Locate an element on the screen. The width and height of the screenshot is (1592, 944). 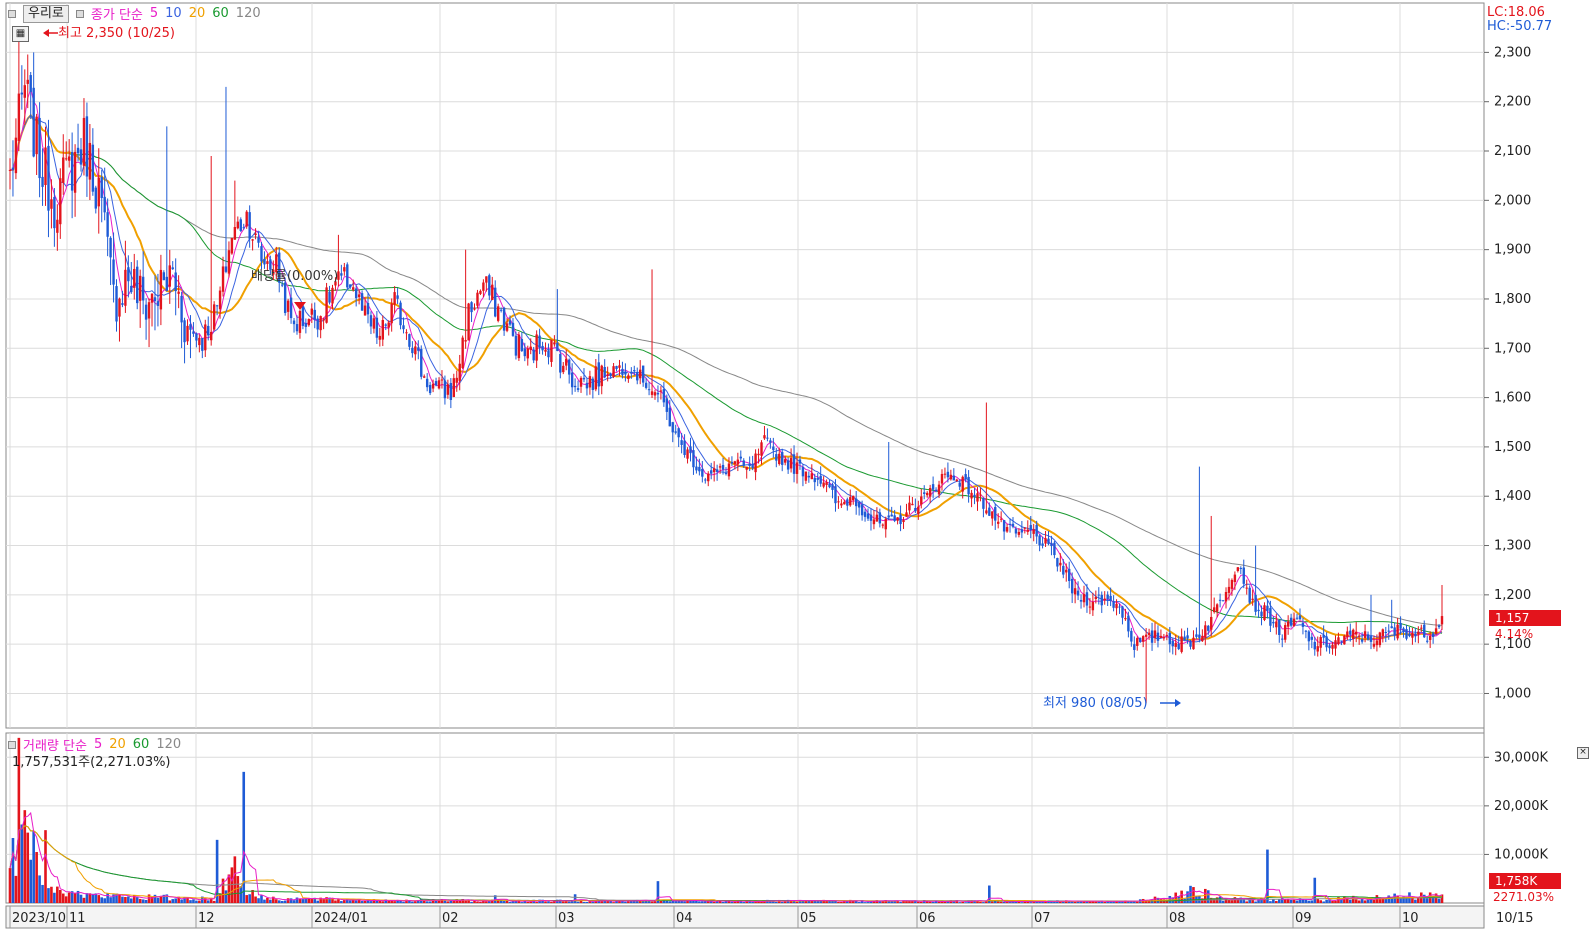
ma120-label: 120 is located at coordinates (248, 13).